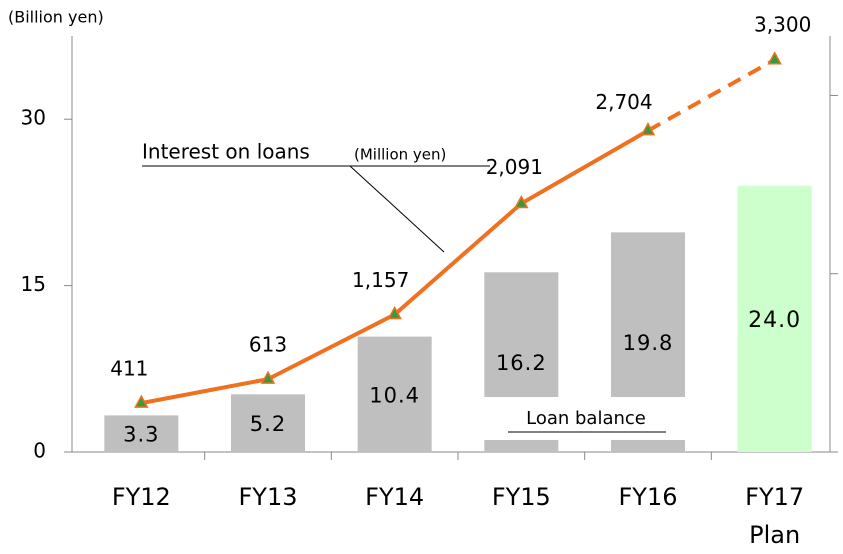  What do you see at coordinates (711, 95) in the screenshot?
I see `line-plan` at bounding box center [711, 95].